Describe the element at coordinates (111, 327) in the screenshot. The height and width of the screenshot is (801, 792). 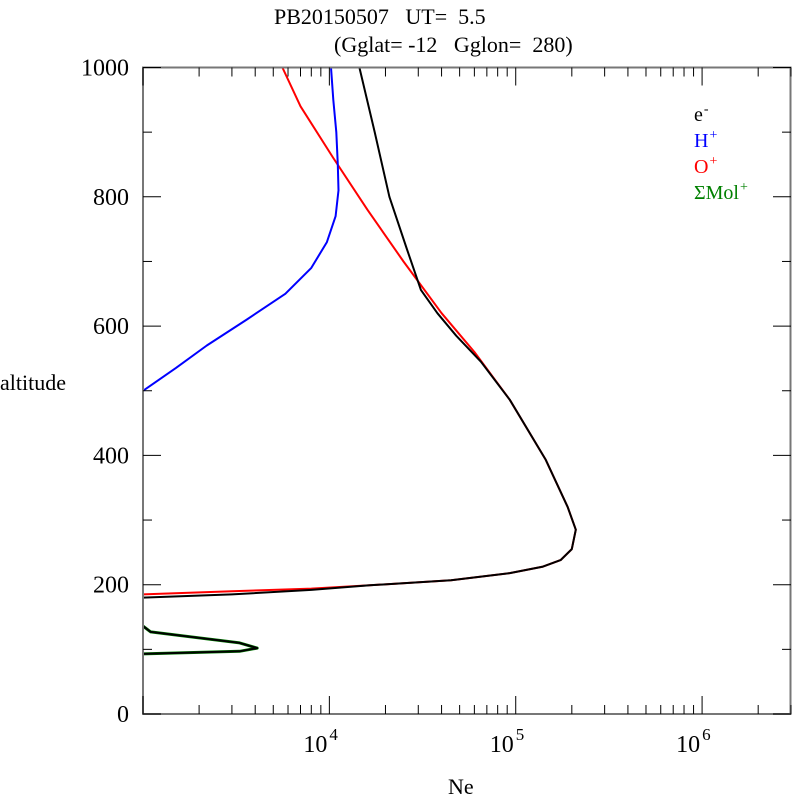
I see `y-tick-label: 600` at that location.